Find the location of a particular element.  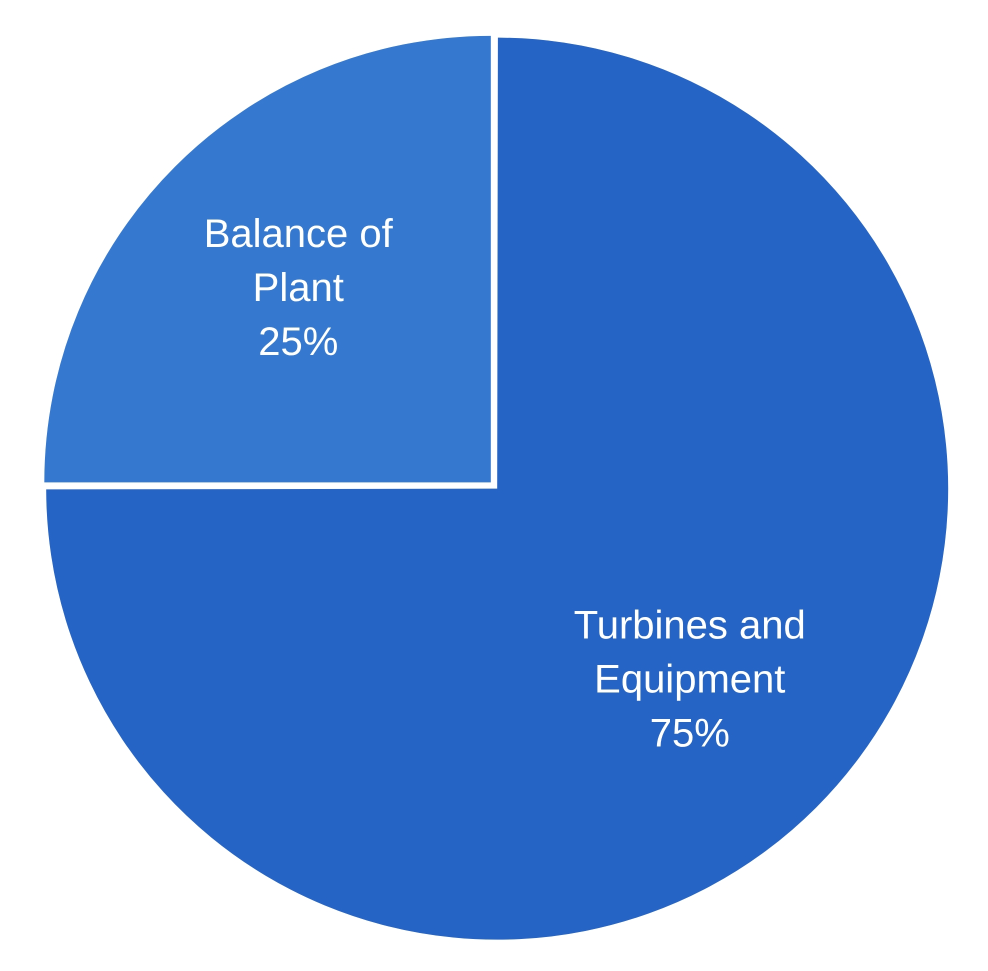

data-label: 25% is located at coordinates (298, 342).